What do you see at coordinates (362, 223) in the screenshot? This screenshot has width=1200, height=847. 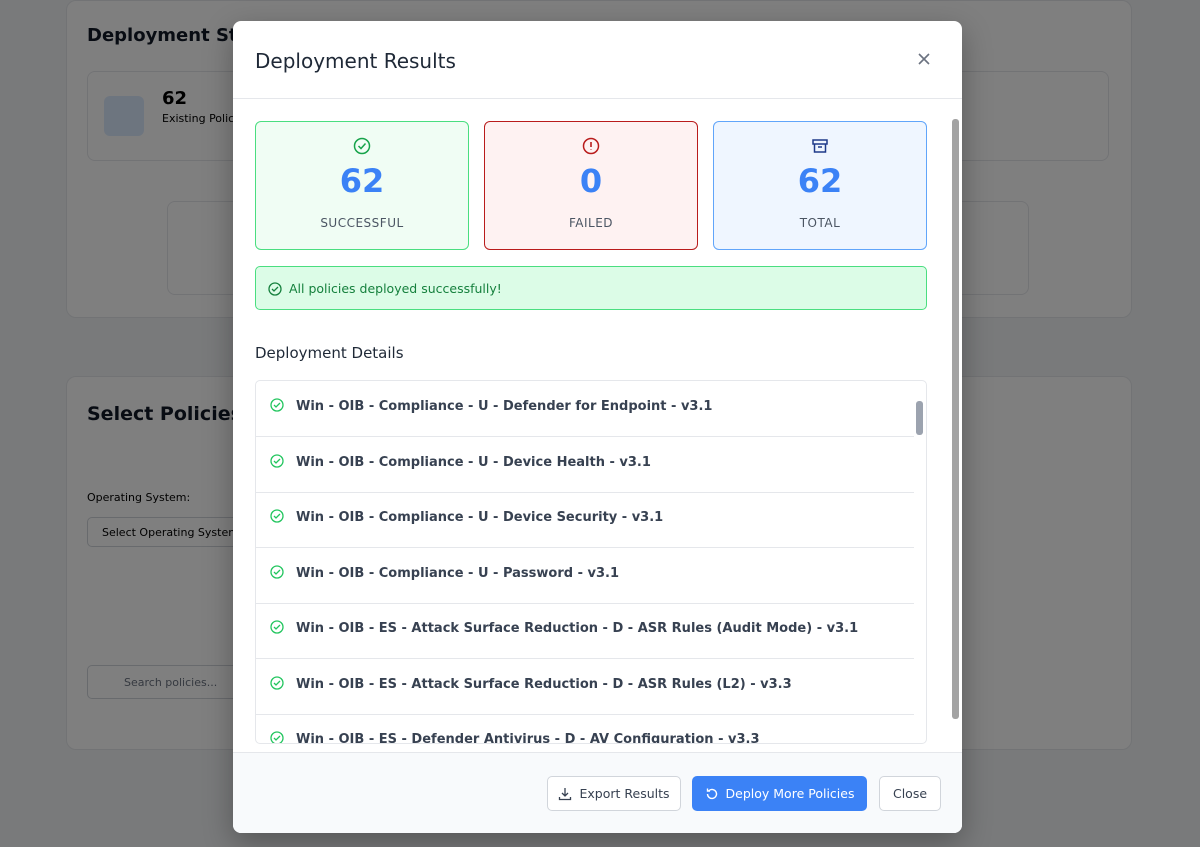 I see `stat-label: SUCCESSFUL` at bounding box center [362, 223].